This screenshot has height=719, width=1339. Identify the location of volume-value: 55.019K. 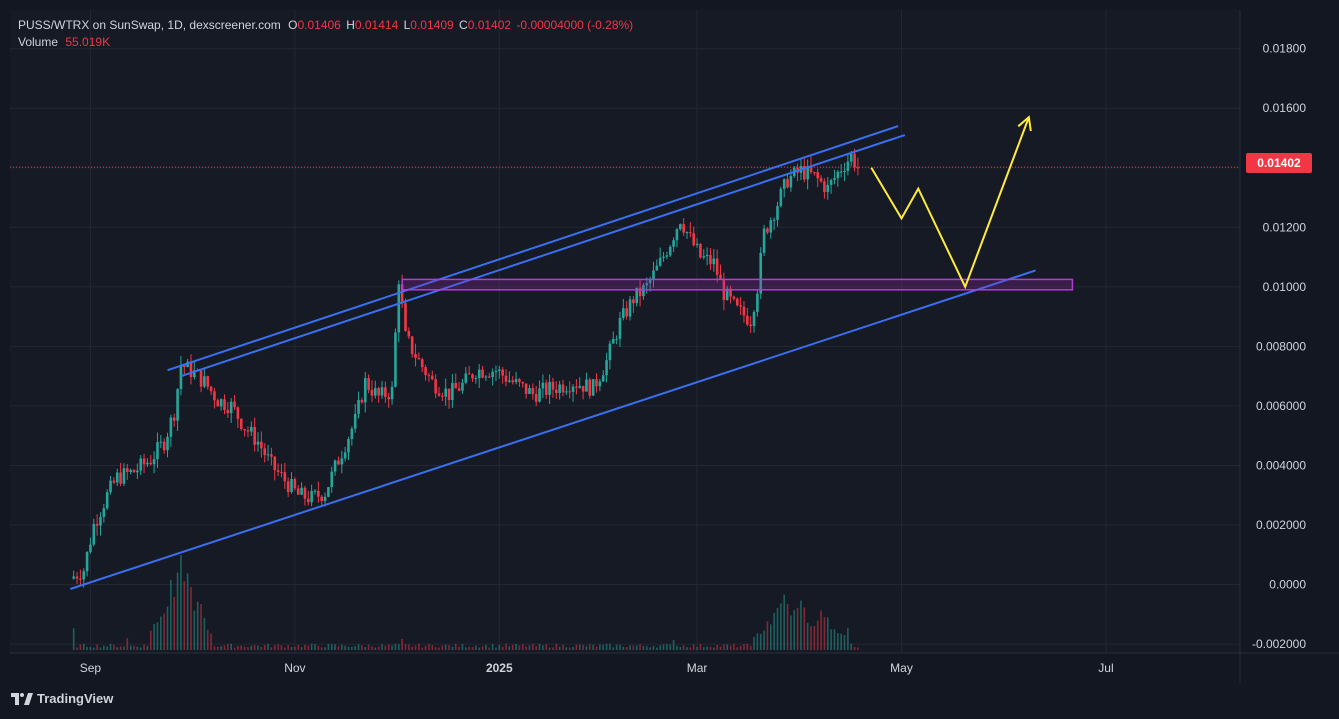
(88, 42).